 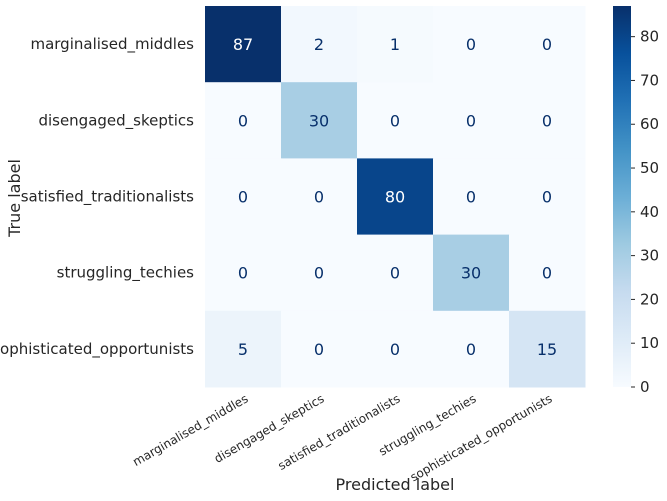 What do you see at coordinates (649, 168) in the screenshot?
I see `colorbar-tick-label: 50` at bounding box center [649, 168].